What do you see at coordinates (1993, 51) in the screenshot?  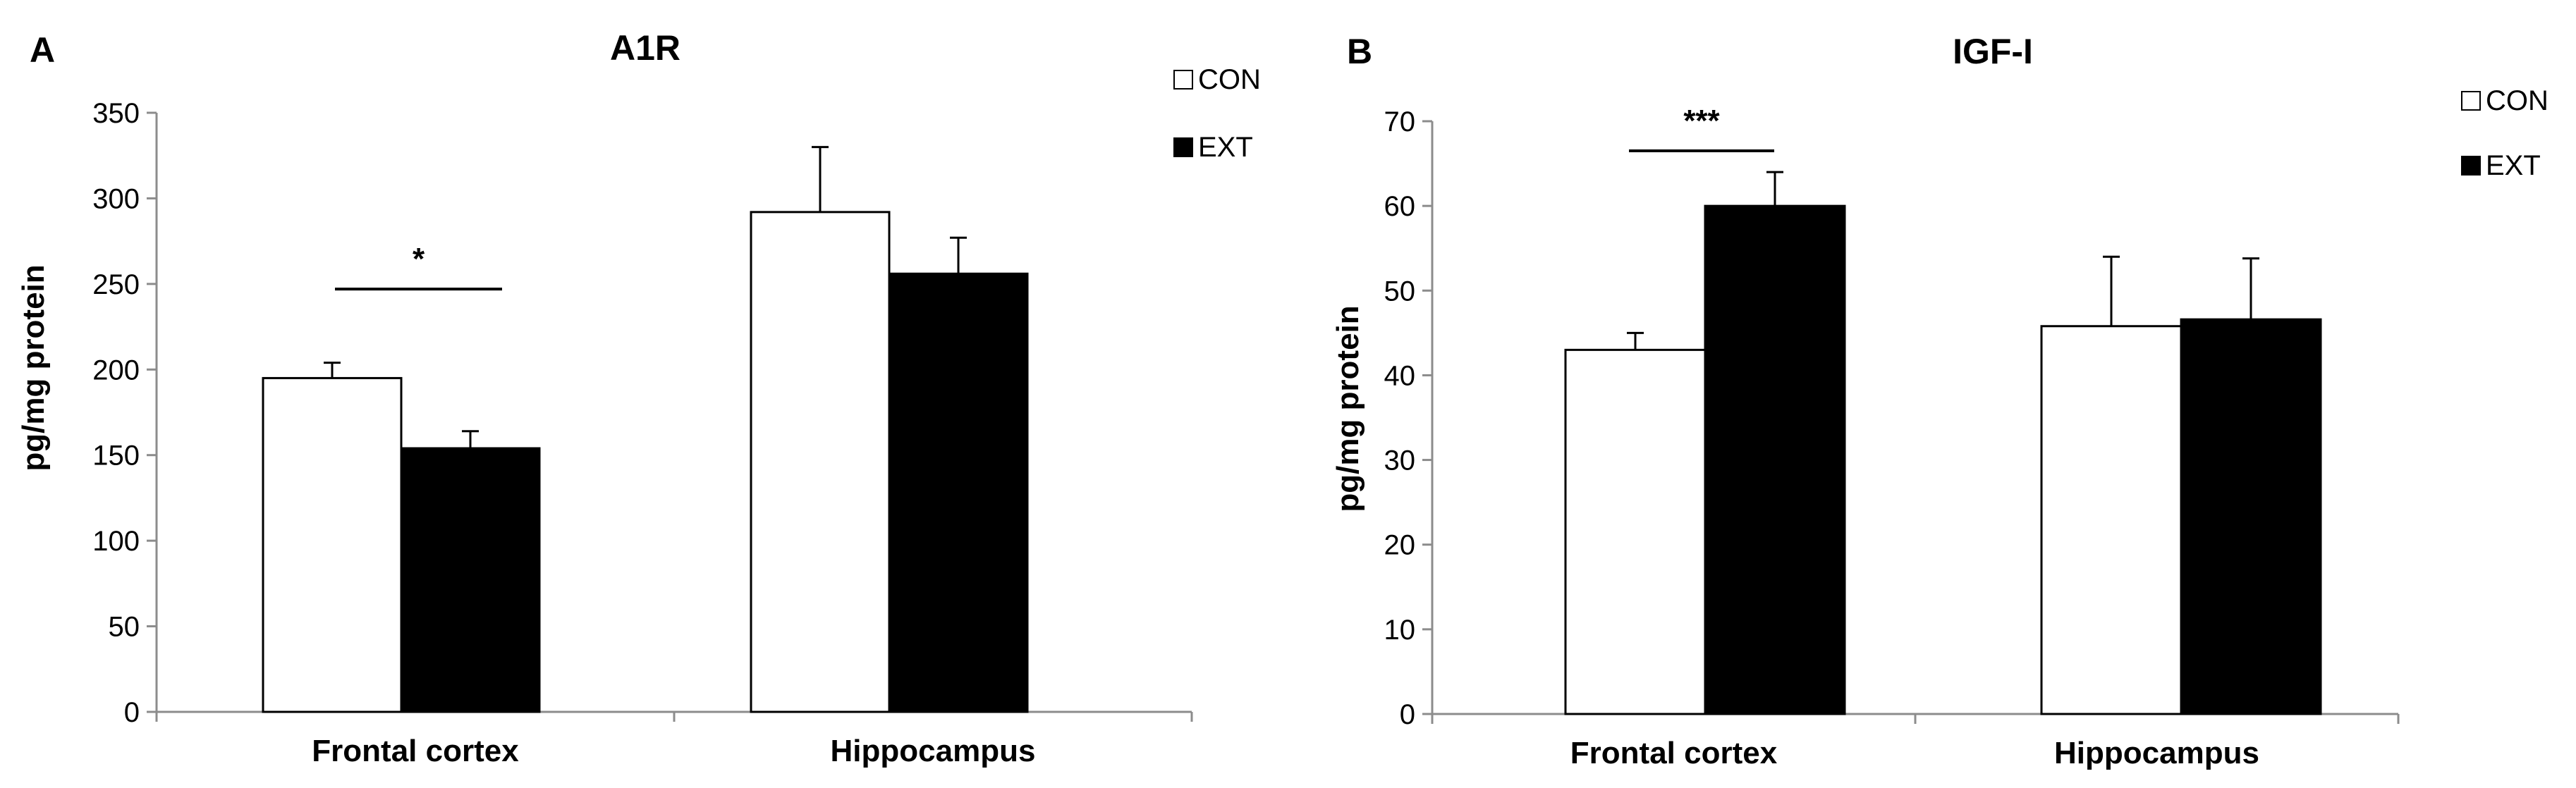 I see `chart-title: IGF-I` at bounding box center [1993, 51].